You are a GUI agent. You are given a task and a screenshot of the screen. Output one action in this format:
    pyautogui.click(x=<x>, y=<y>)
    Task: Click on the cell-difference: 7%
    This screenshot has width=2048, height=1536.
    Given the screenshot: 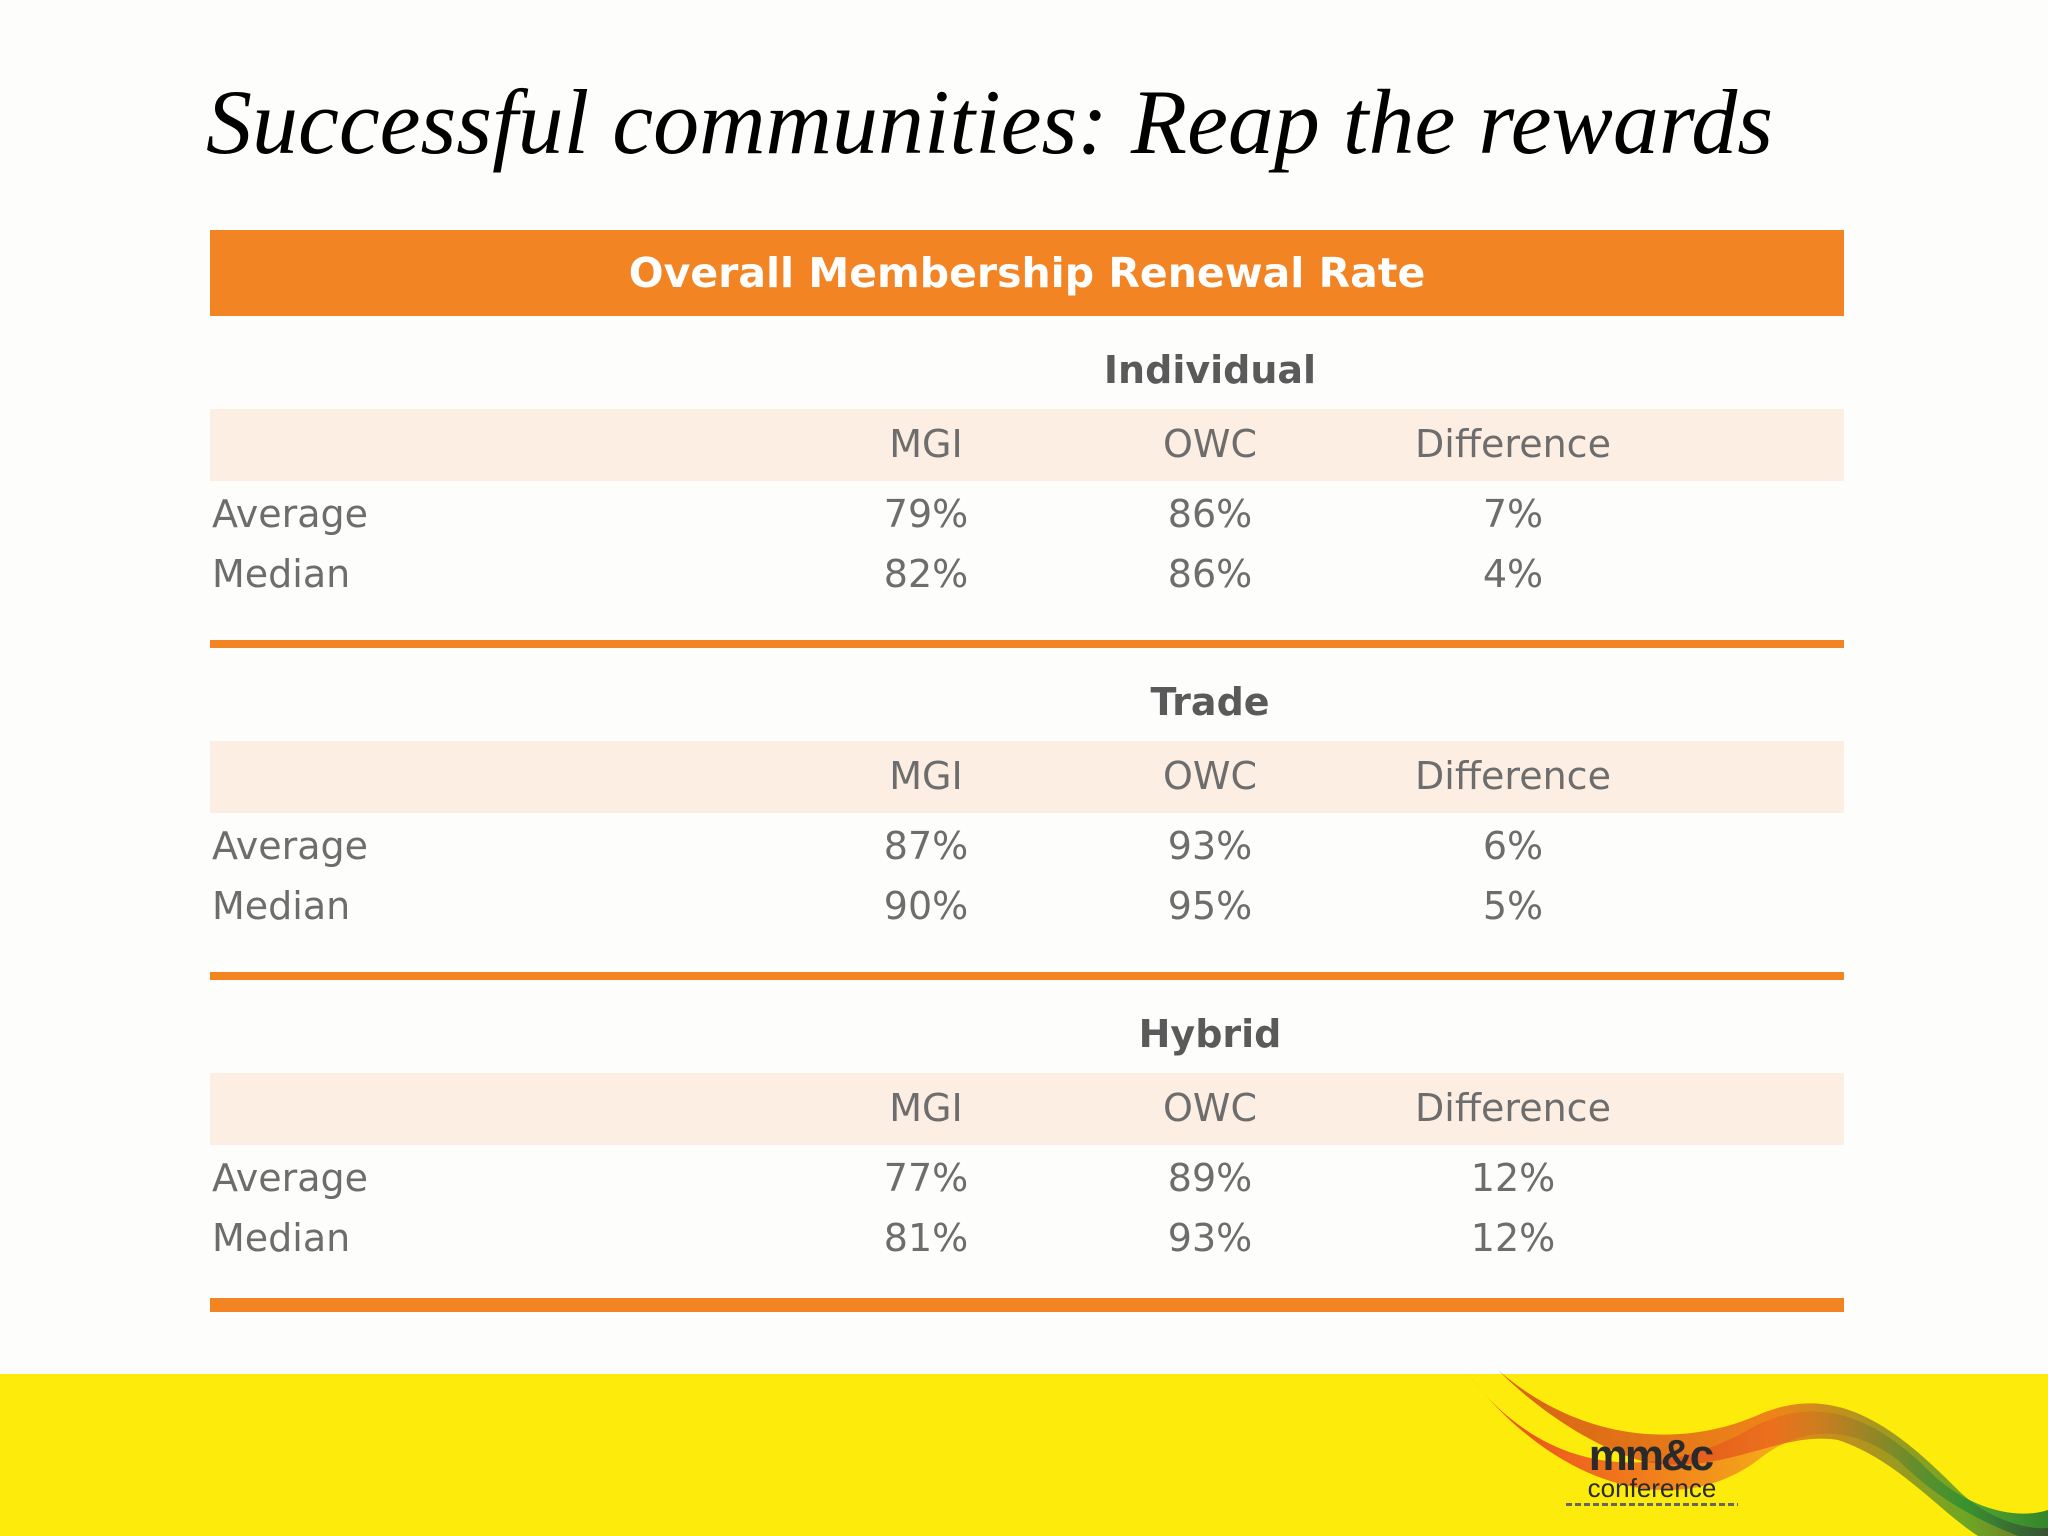 What is the action you would take?
    pyautogui.click(x=1513, y=514)
    